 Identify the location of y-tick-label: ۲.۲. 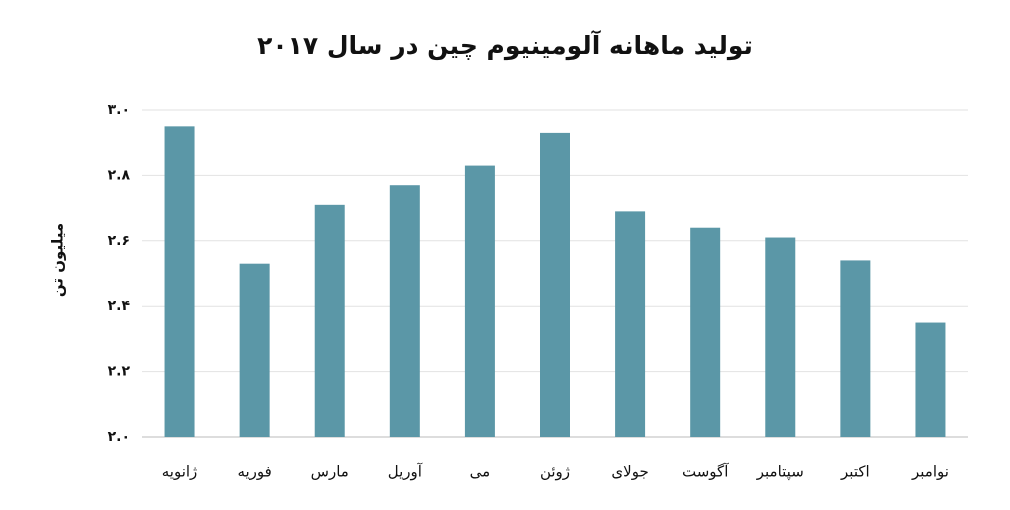
(119, 372).